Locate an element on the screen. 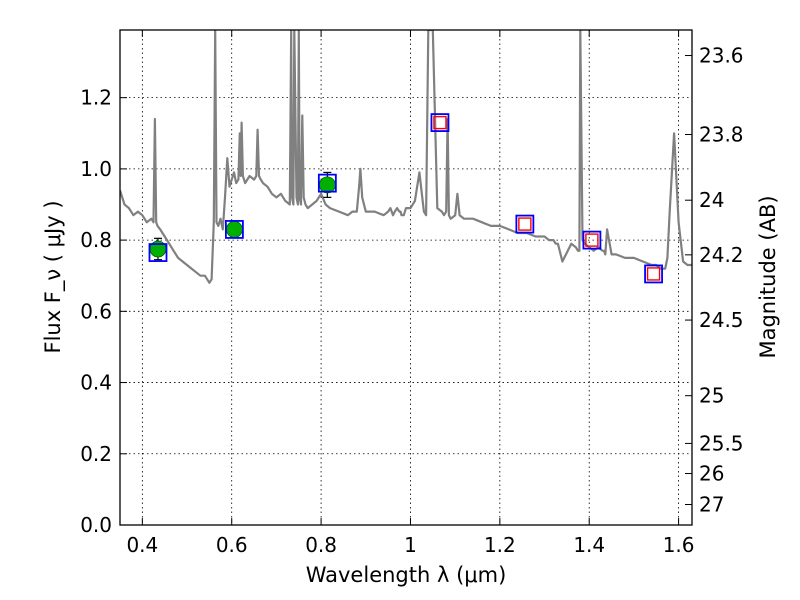 The height and width of the screenshot is (600, 800). y-tick-label: 0.4 is located at coordinates (96, 383).